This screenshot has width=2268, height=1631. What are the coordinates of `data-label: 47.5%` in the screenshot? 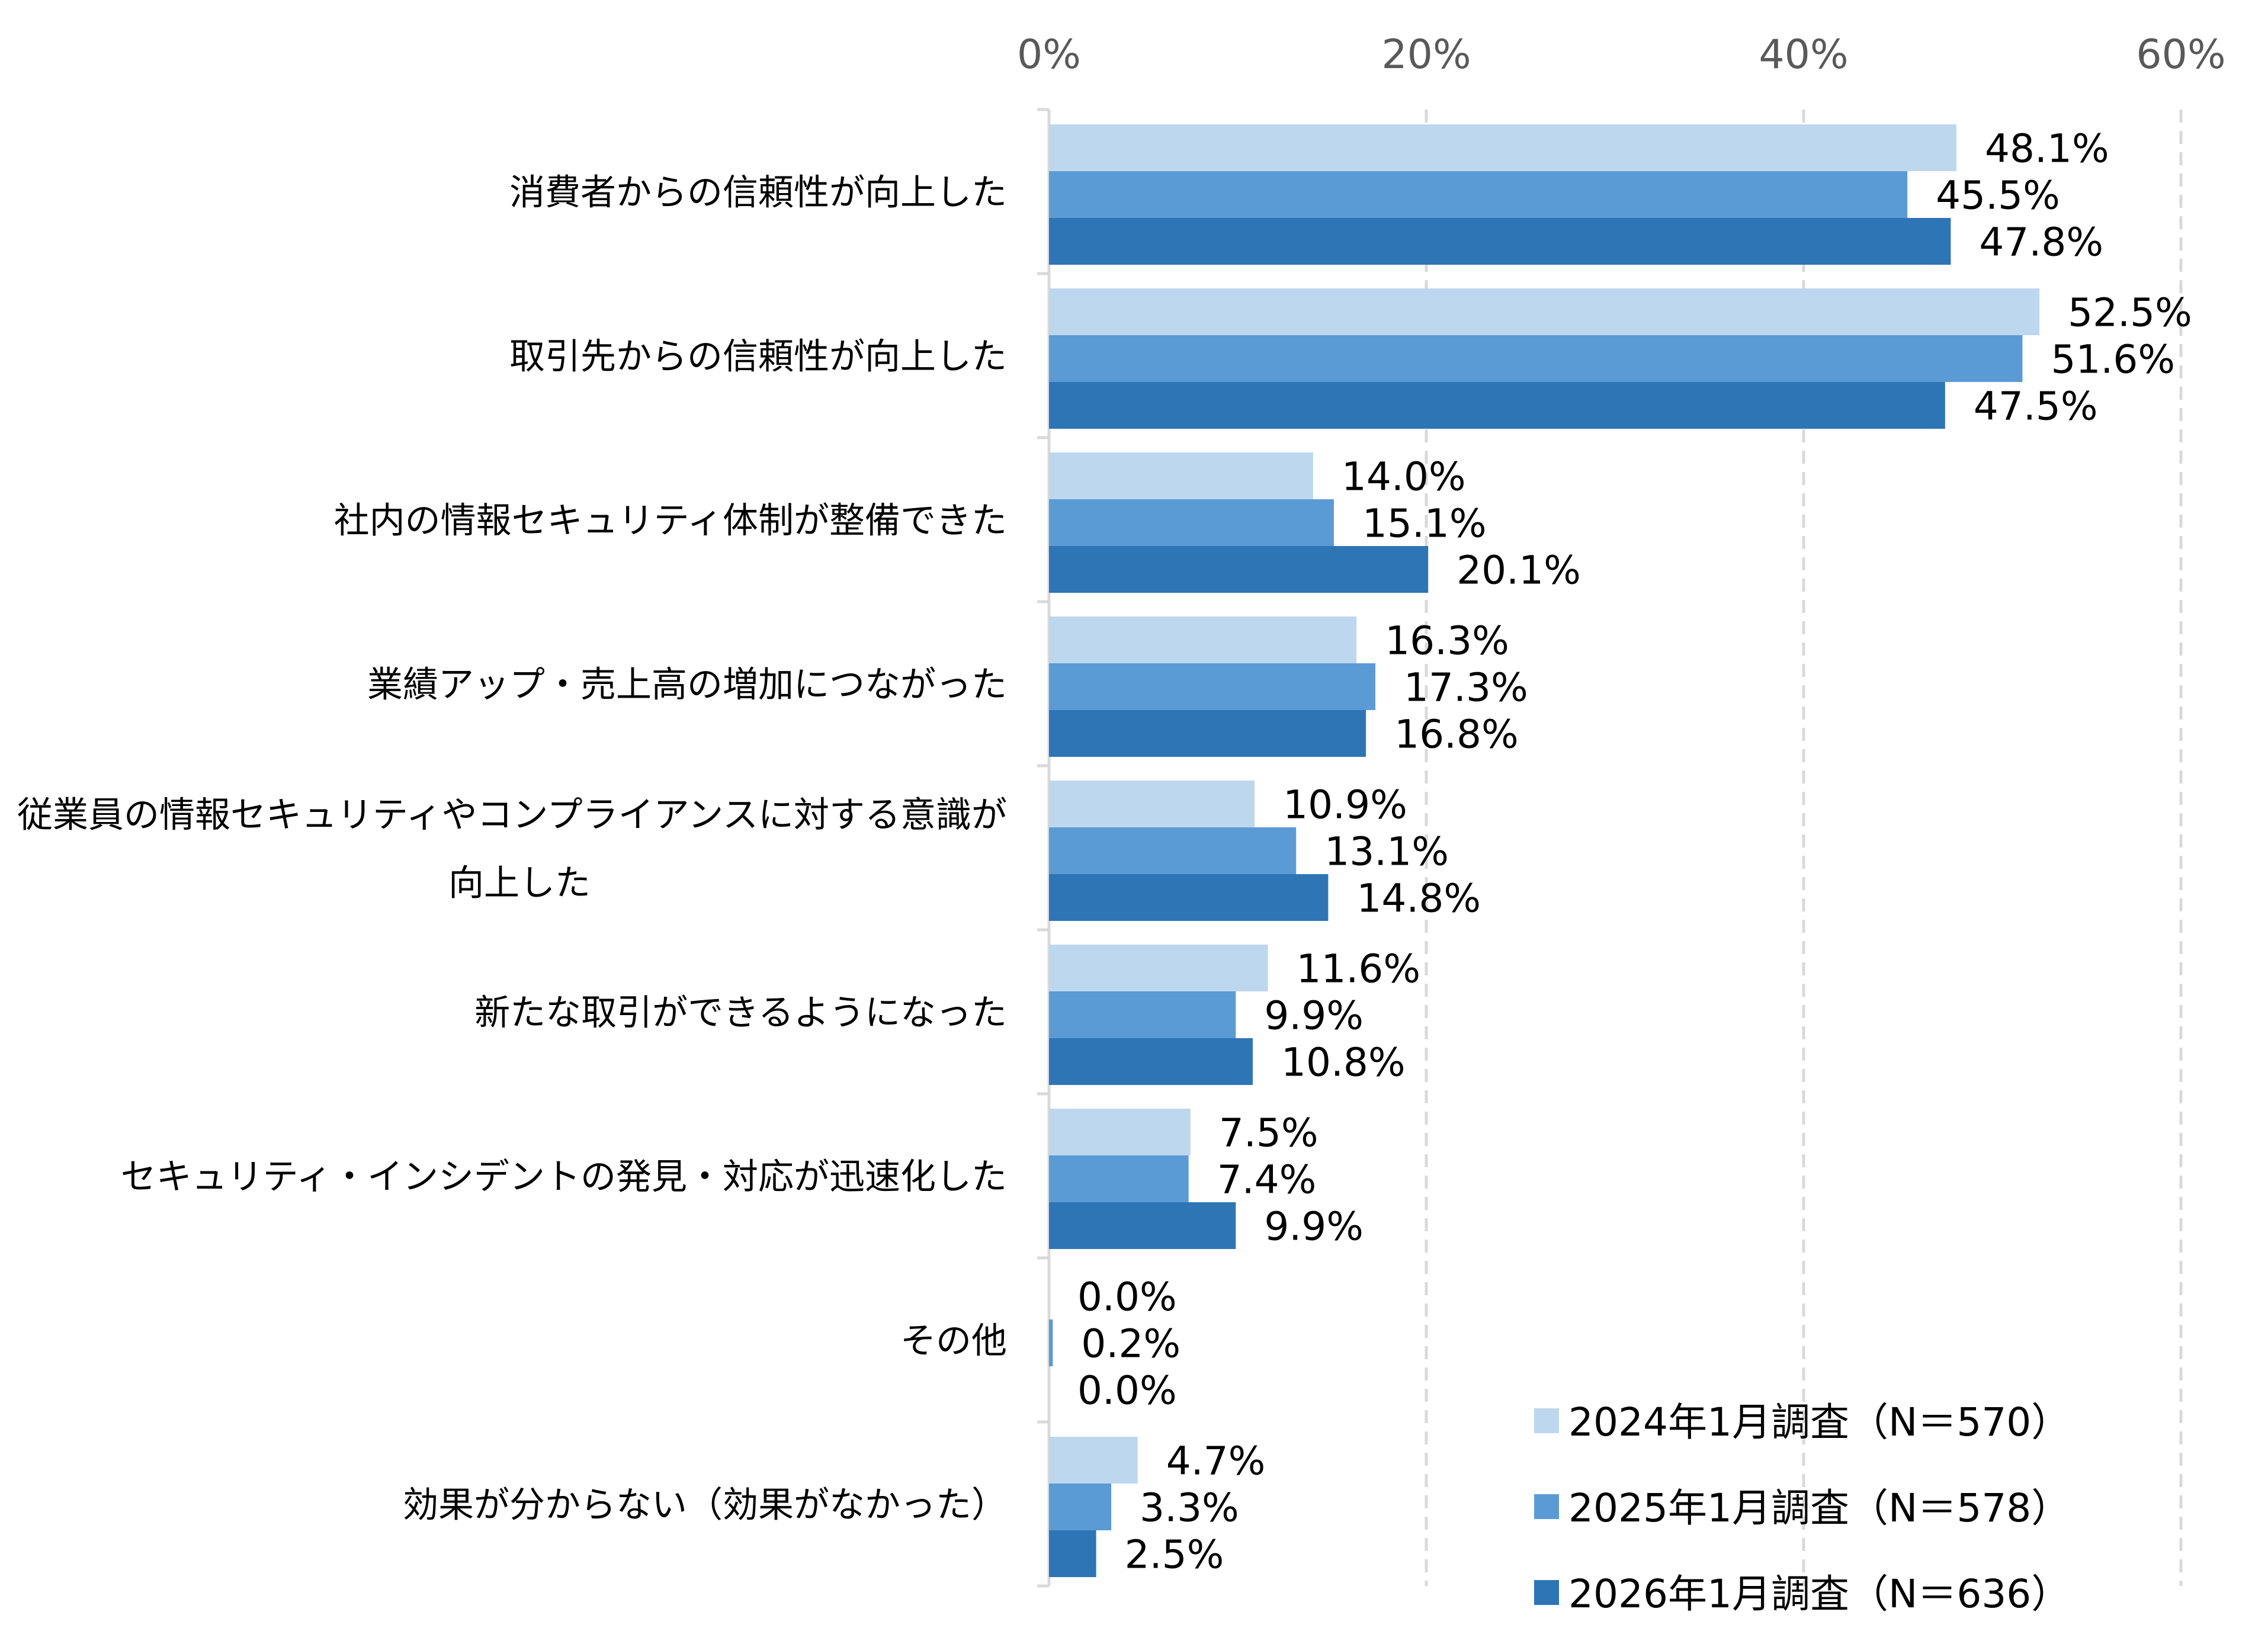 It's located at (2036, 406).